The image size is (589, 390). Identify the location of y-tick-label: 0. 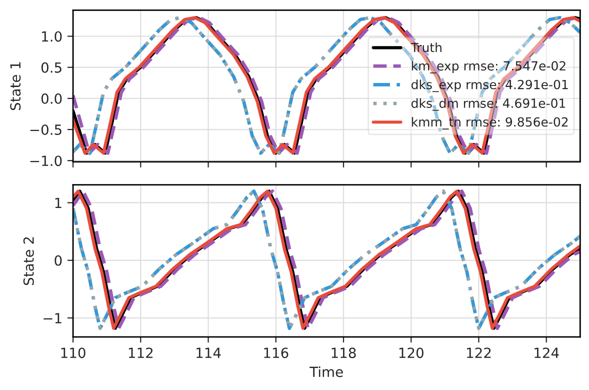
(58, 260).